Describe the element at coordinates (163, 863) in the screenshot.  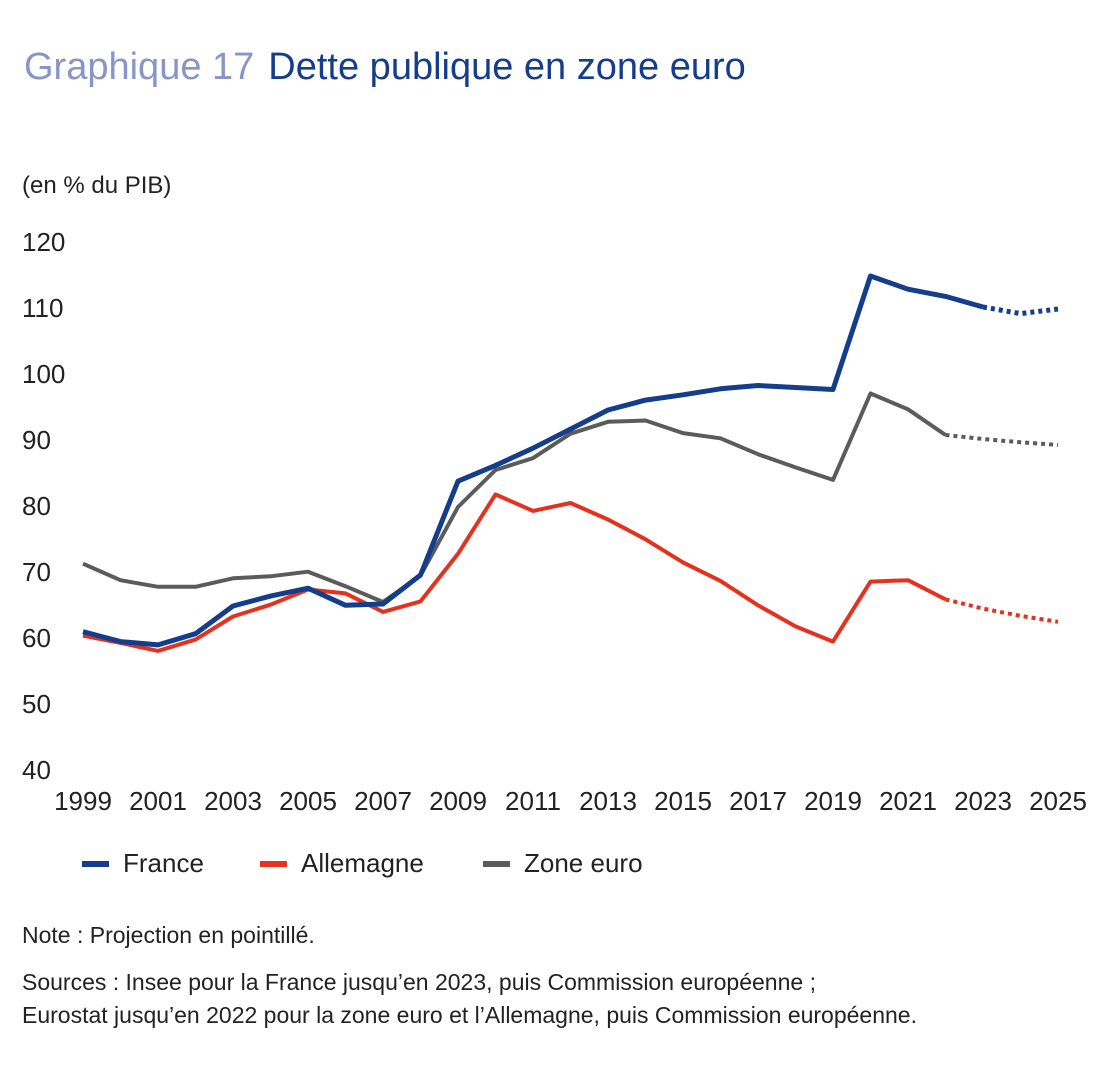
I see `legend-label-france: France` at that location.